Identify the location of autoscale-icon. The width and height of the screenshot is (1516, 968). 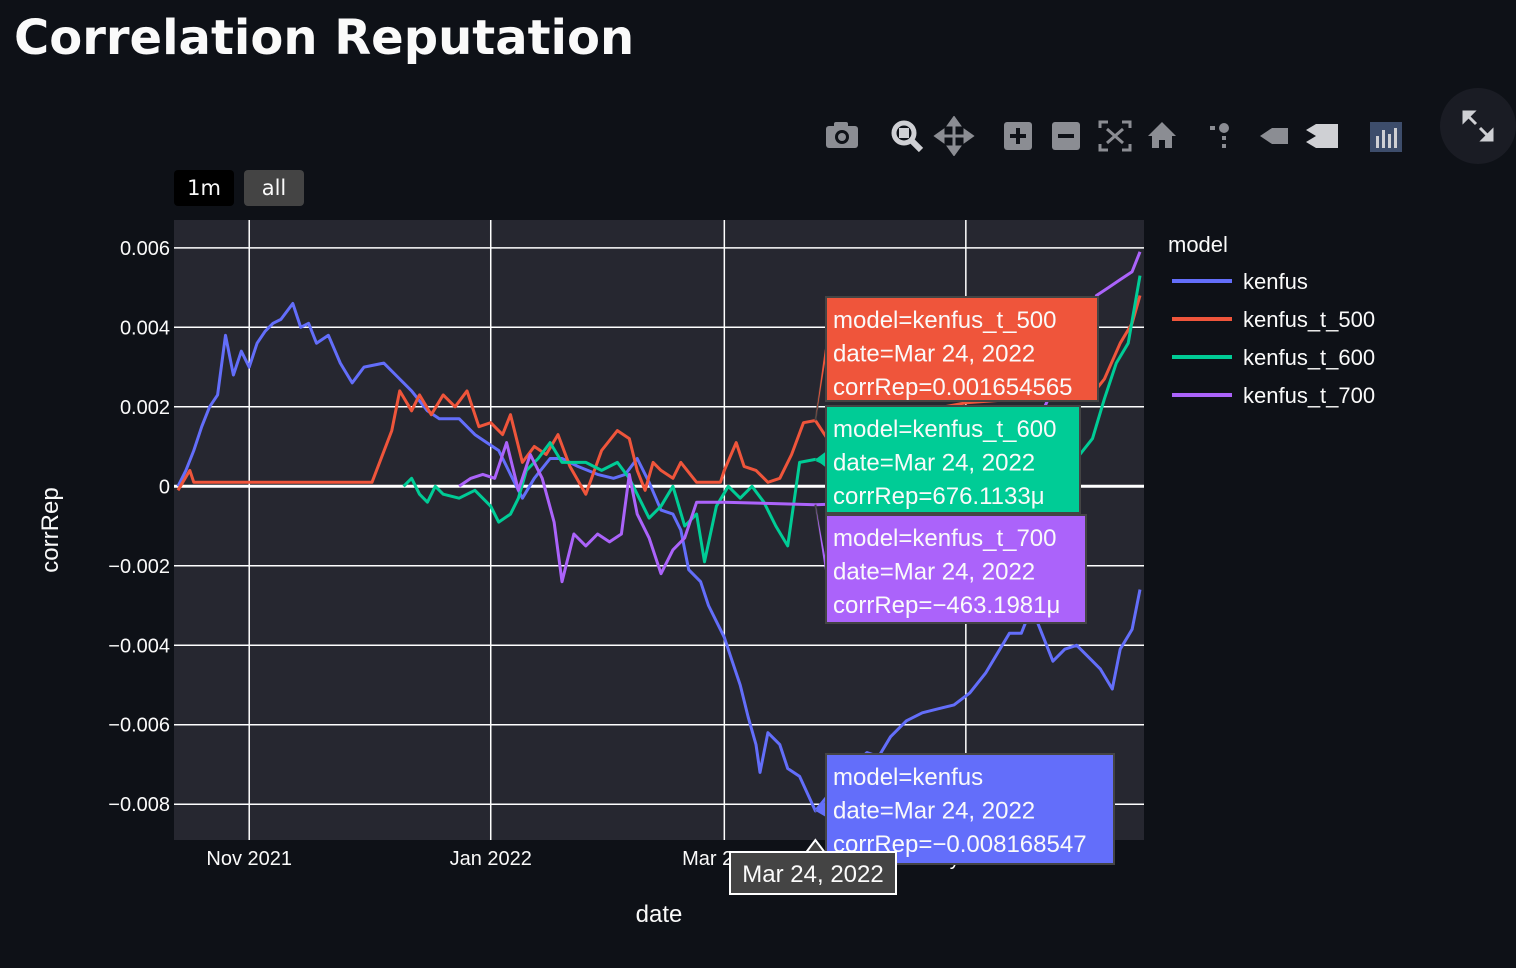
(1115, 136).